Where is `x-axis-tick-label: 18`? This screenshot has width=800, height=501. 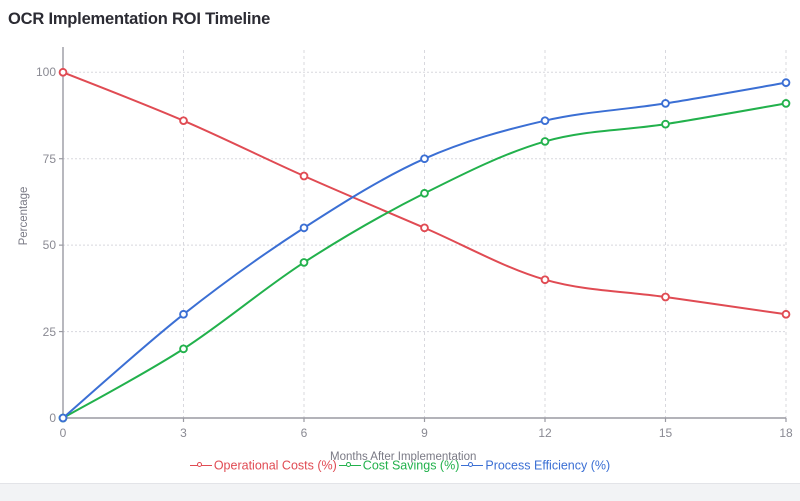
x-axis-tick-label: 18 is located at coordinates (786, 433).